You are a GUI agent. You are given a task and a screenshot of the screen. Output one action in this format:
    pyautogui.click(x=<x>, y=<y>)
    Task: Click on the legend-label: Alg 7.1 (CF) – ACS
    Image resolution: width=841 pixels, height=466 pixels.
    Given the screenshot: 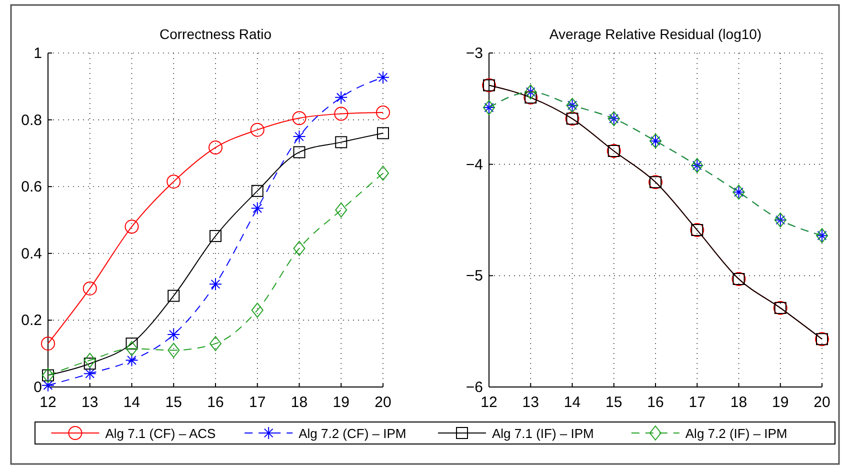 What is the action you would take?
    pyautogui.click(x=160, y=433)
    